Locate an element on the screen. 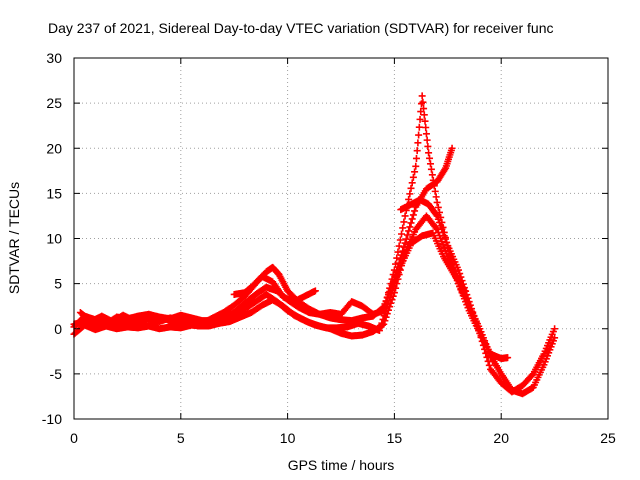  x-tick-label: 5 is located at coordinates (181, 438).